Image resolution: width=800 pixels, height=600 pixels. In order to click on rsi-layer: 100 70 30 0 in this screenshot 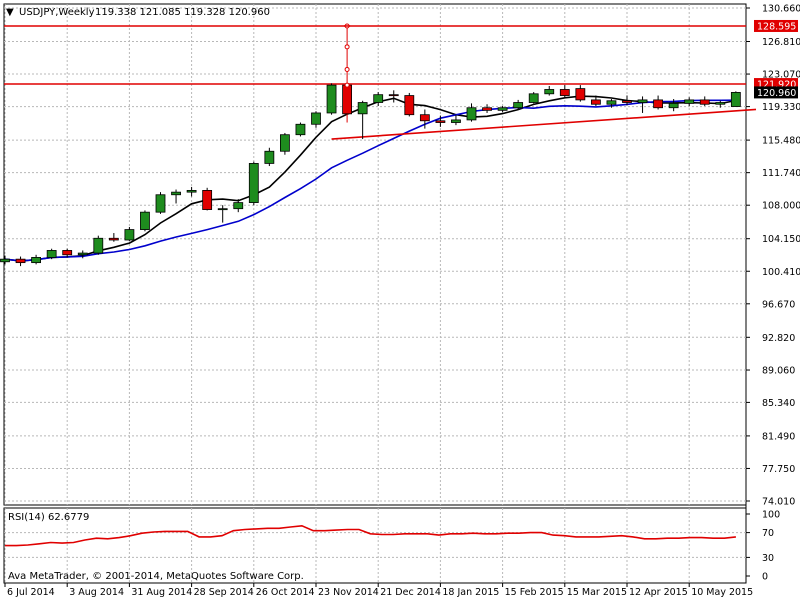, I will do `click(392, 546)`.